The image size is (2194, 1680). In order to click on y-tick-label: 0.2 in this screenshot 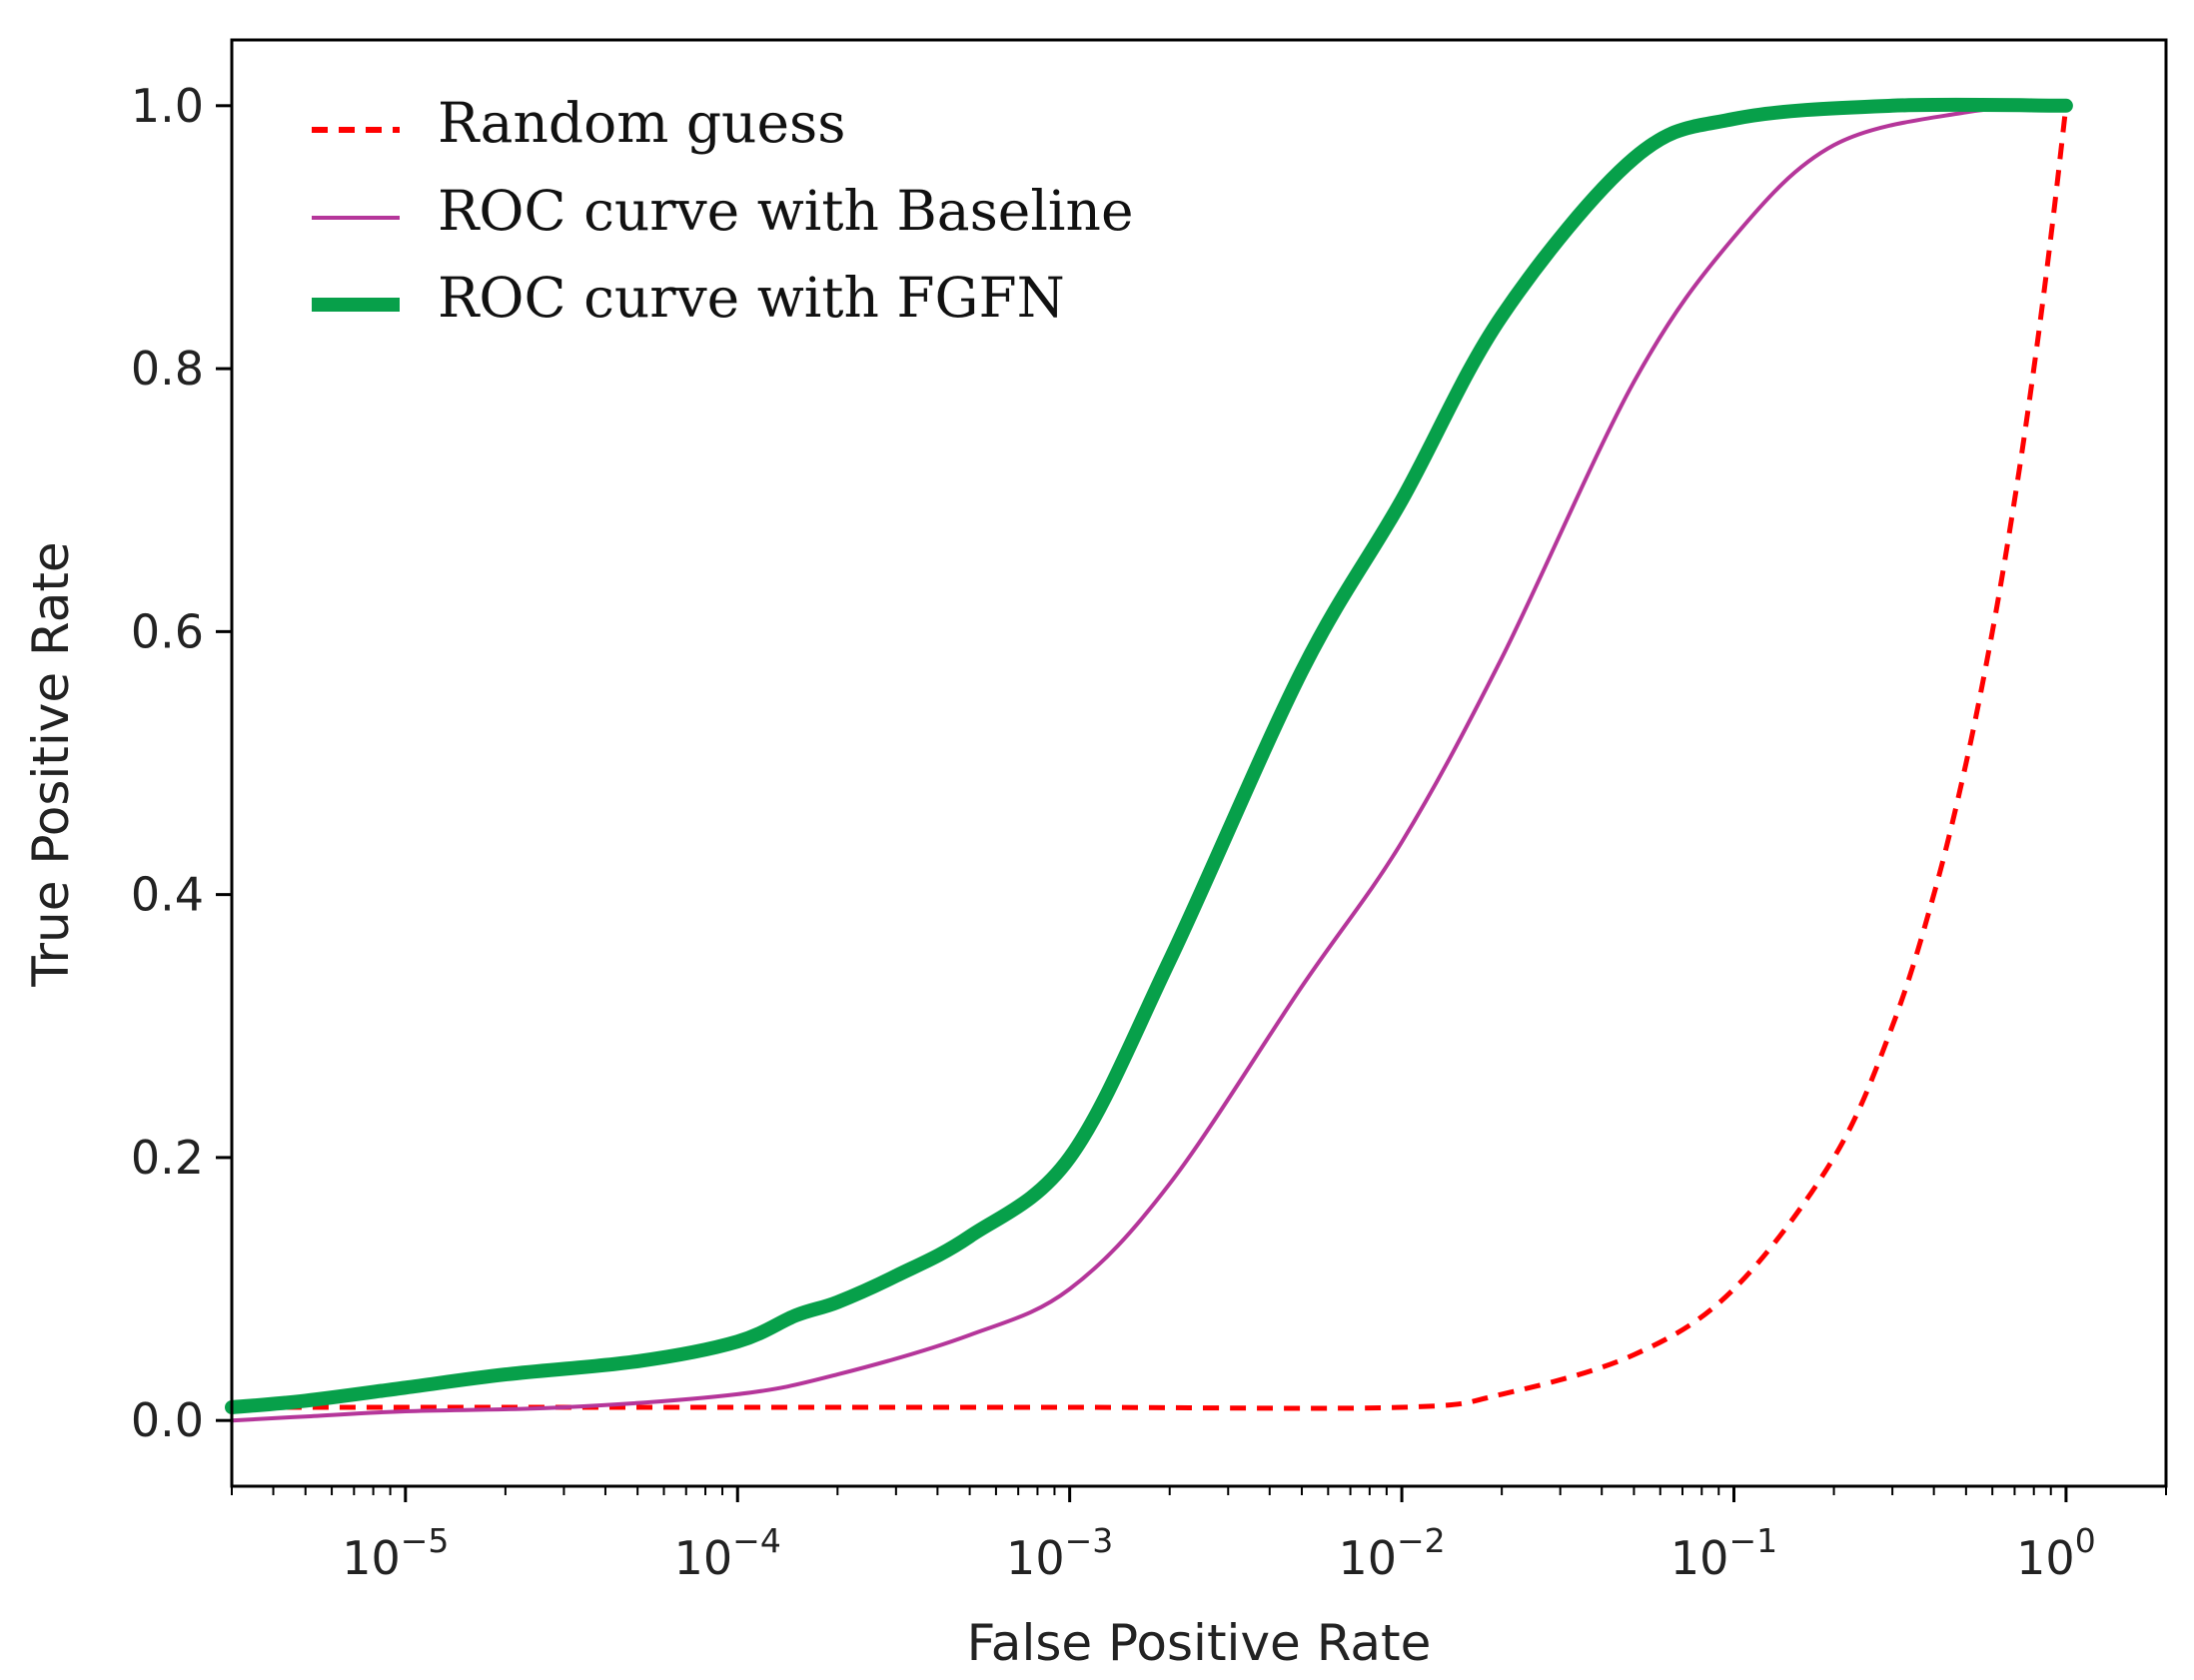, I will do `click(167, 1158)`.